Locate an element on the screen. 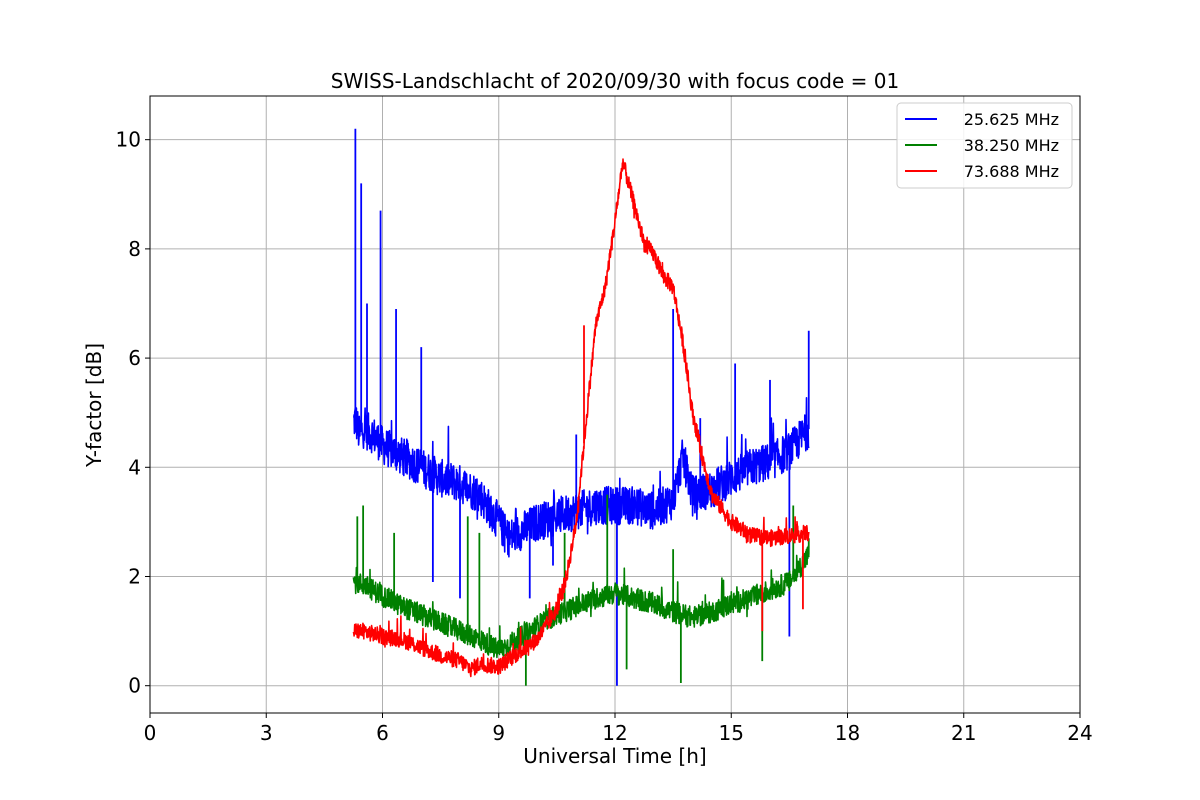 The width and height of the screenshot is (1200, 800). x-axis-ticks: 0 3 6 9 12 15 18 21 24 is located at coordinates (618, 729).